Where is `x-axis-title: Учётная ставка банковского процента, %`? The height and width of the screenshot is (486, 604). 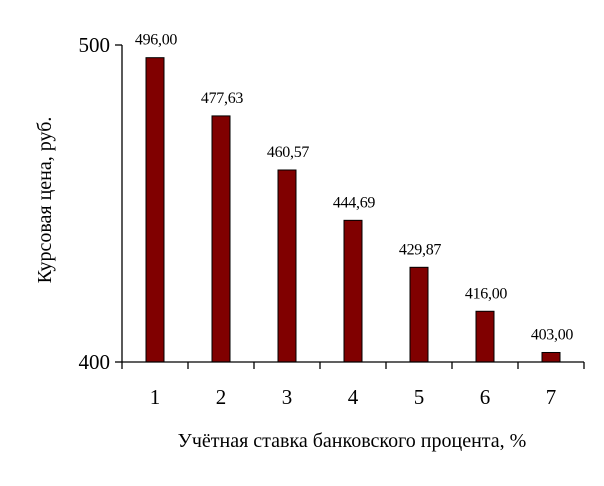 x-axis-title: Учётная ставка банковского процента, % is located at coordinates (352, 441).